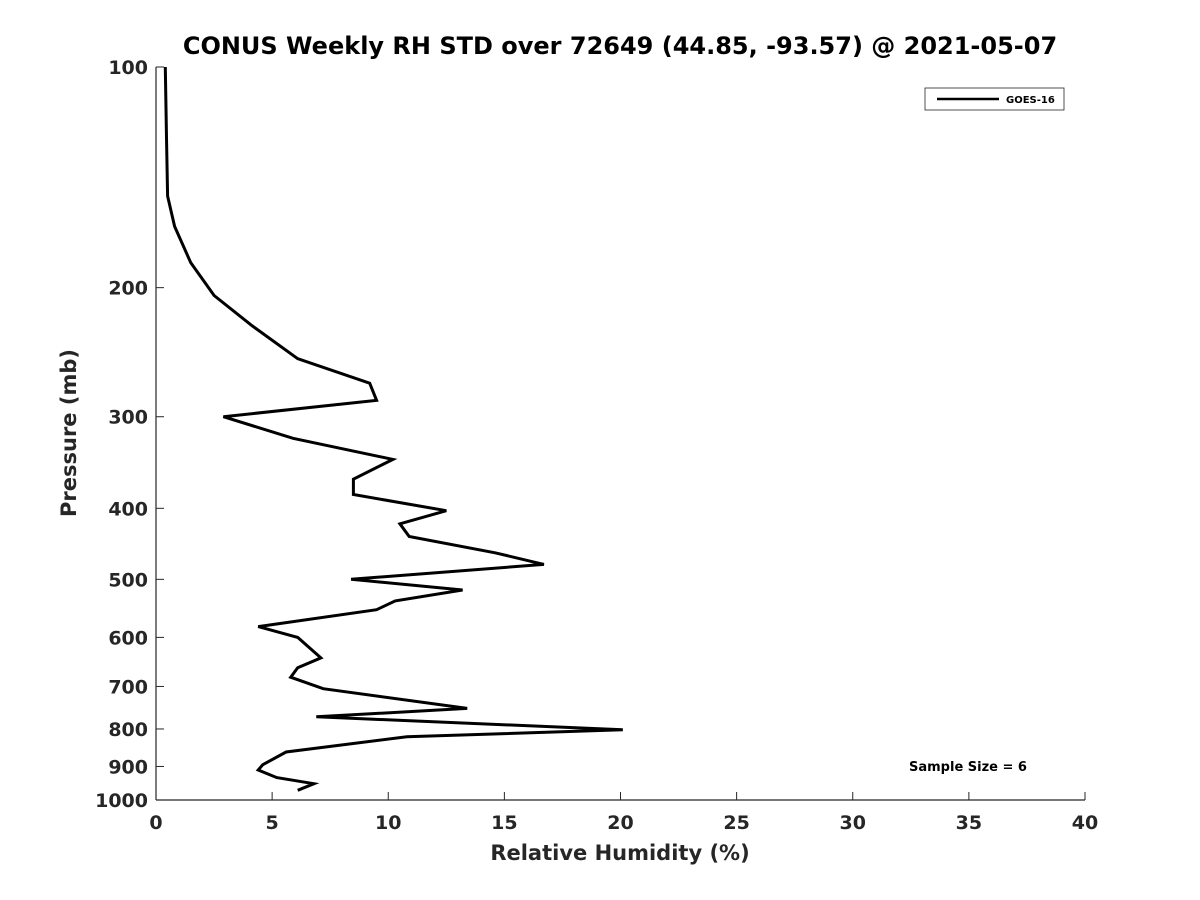 Image resolution: width=1200 pixels, height=900 pixels. Describe the element at coordinates (1085, 823) in the screenshot. I see `x-tick-label: 40` at that location.